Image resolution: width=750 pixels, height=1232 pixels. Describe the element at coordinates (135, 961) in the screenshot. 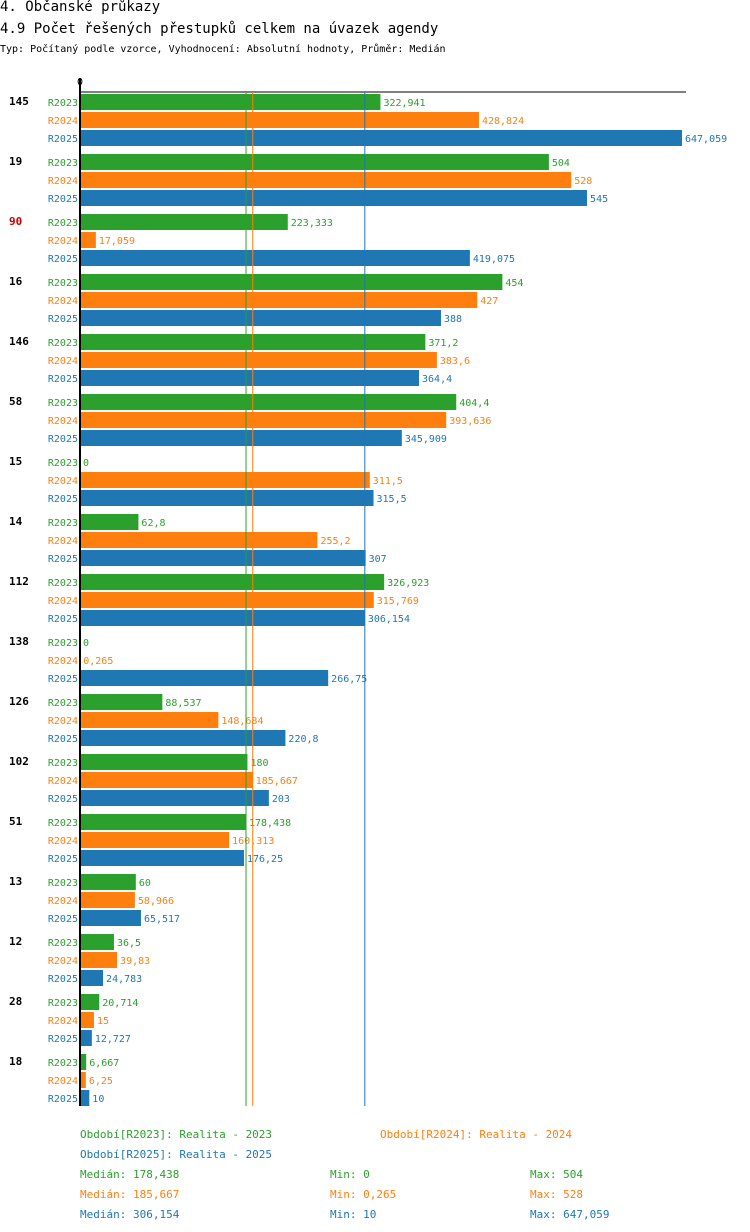

I see `value-label: 39,83` at that location.